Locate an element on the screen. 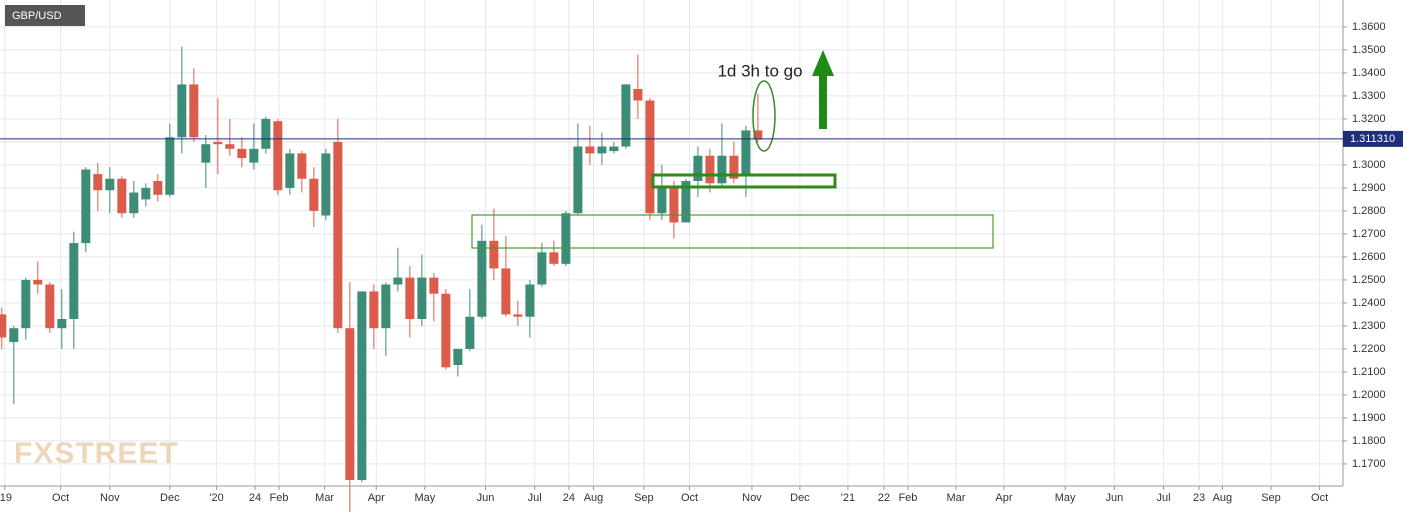 This screenshot has height=512, width=1415. x-tick-label: 23 is located at coordinates (1199, 498).